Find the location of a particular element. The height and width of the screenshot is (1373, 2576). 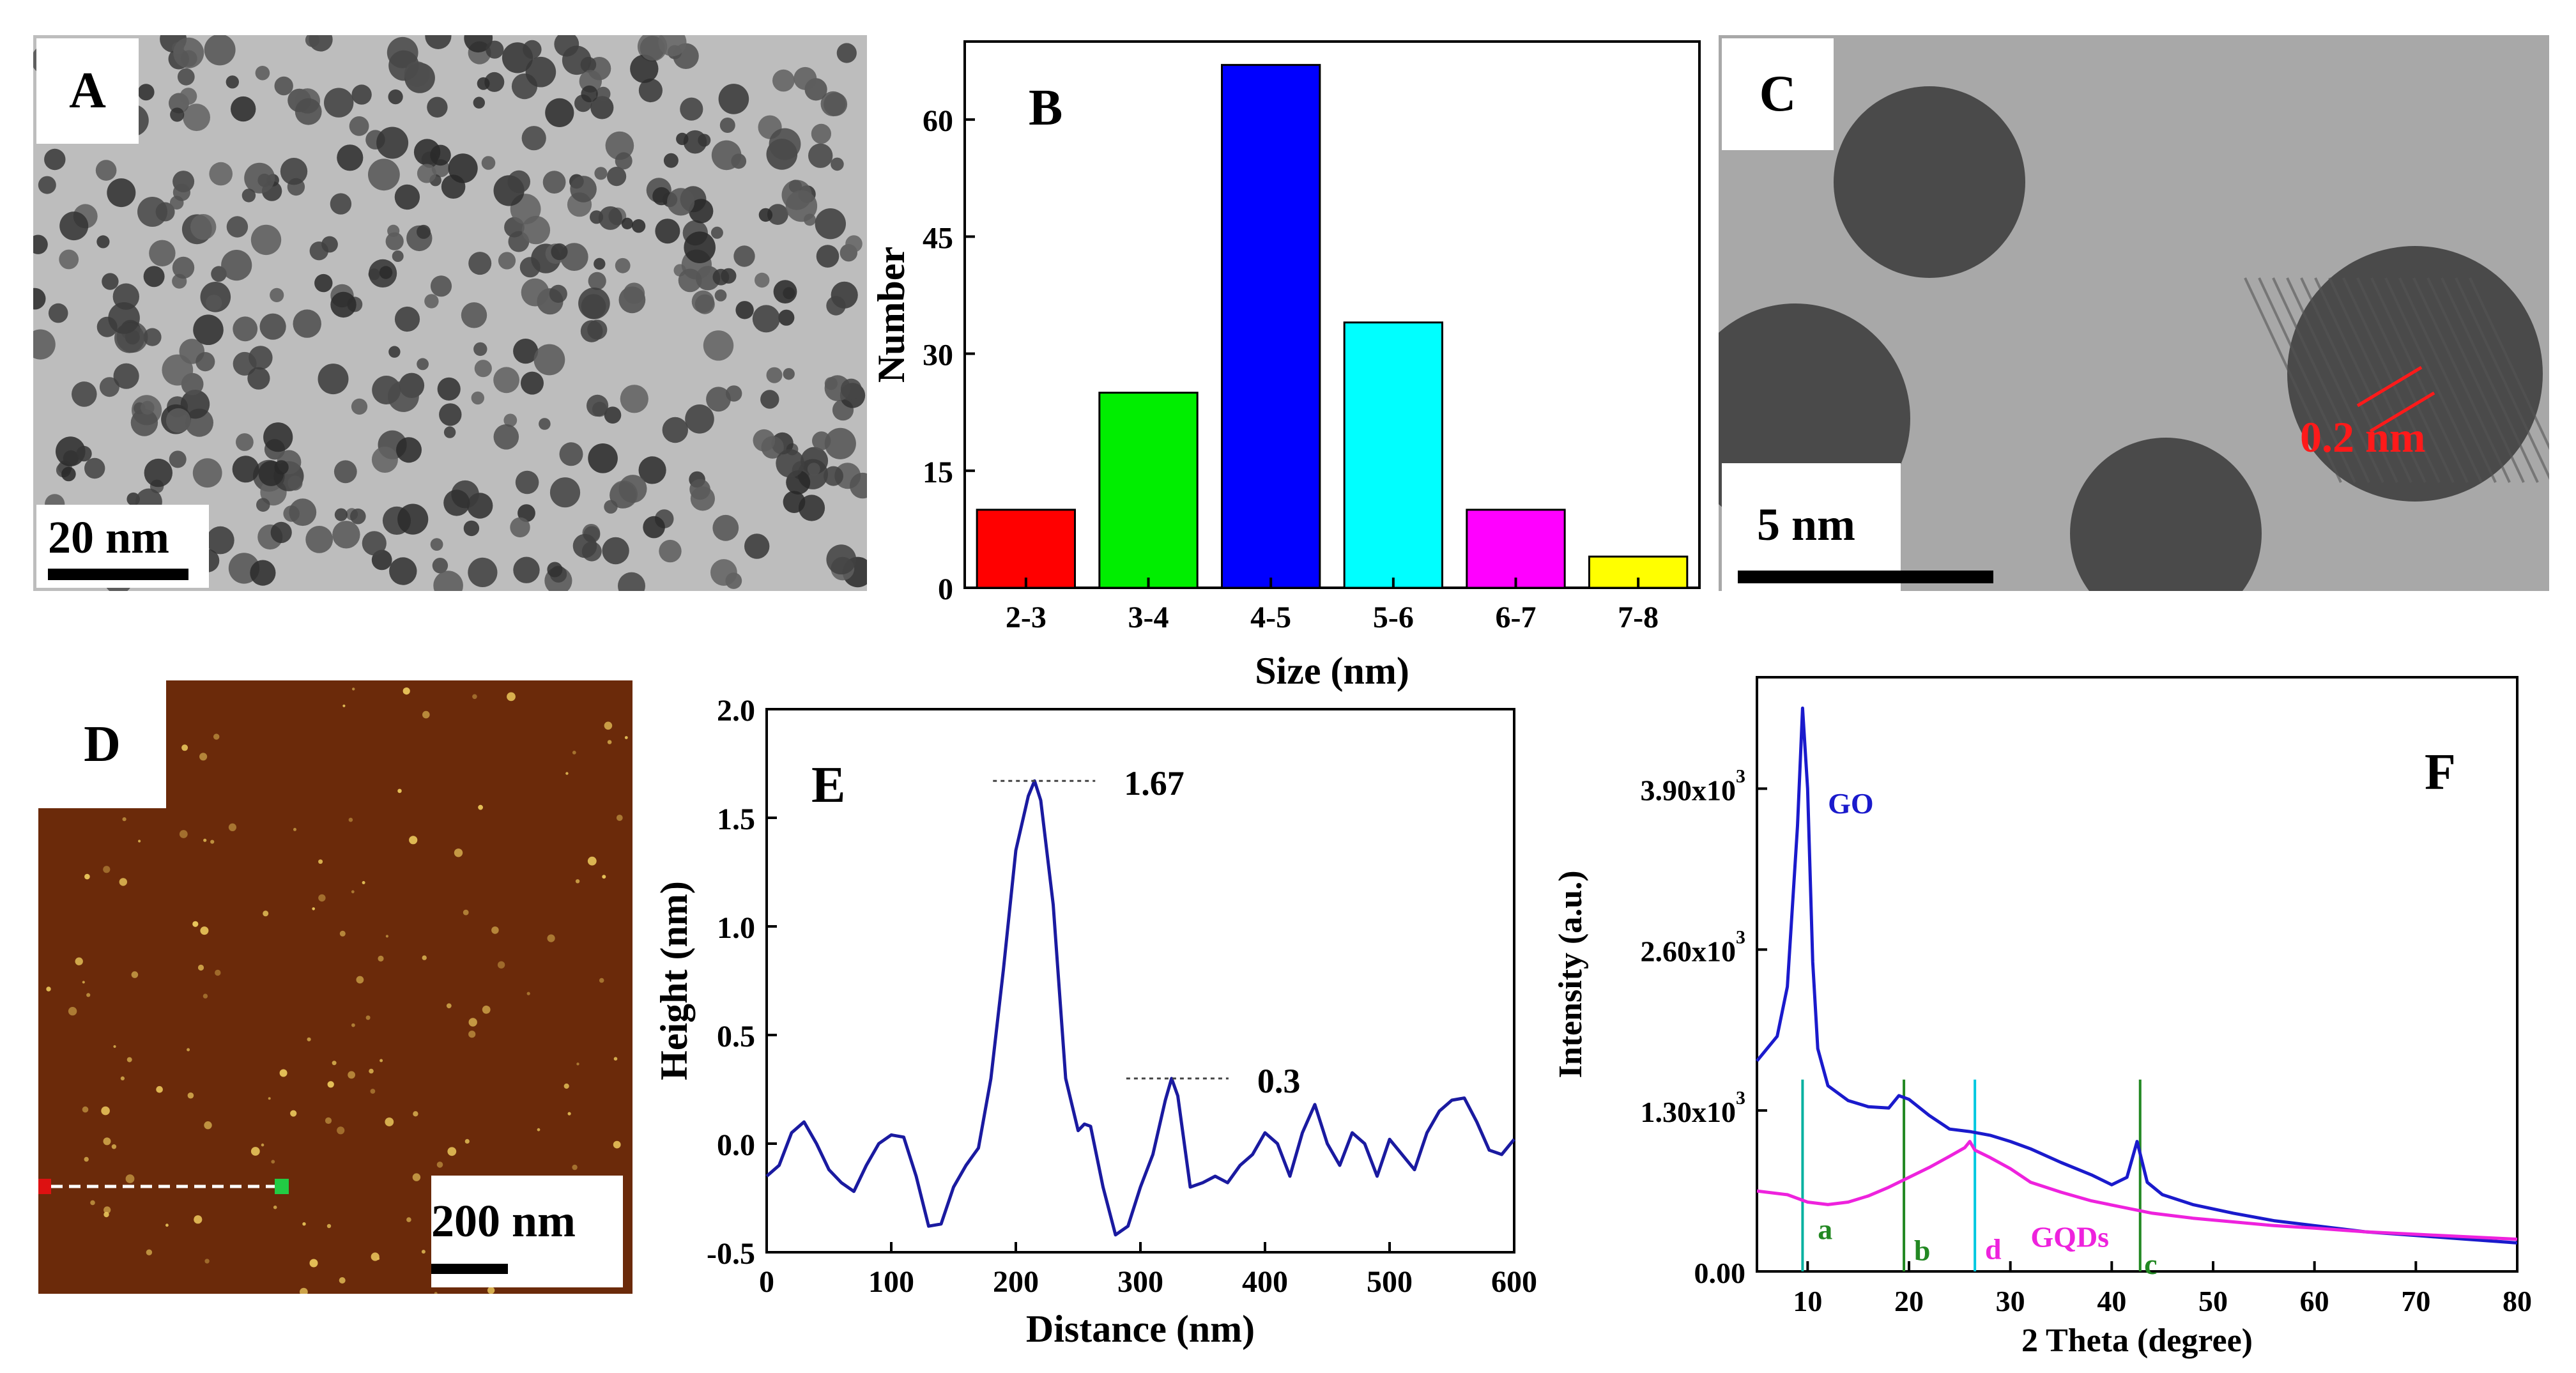

panel-a-letter: A is located at coordinates (87, 91).